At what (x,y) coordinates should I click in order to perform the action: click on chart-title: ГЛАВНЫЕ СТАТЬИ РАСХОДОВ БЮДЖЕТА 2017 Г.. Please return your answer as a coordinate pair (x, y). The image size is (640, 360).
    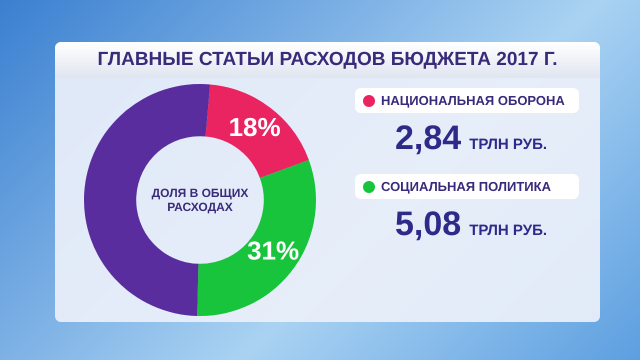
    Looking at the image, I should click on (327, 60).